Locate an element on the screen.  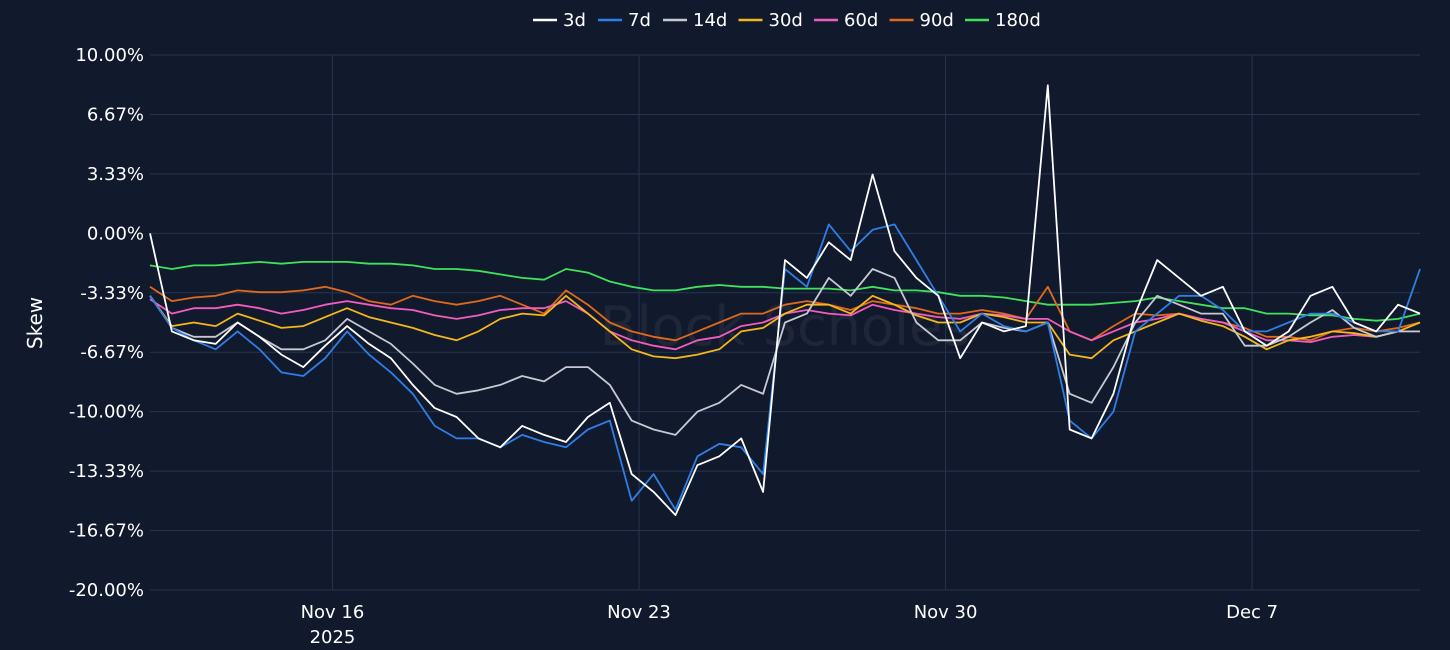
legend-label-180d: 180d is located at coordinates (1018, 20).